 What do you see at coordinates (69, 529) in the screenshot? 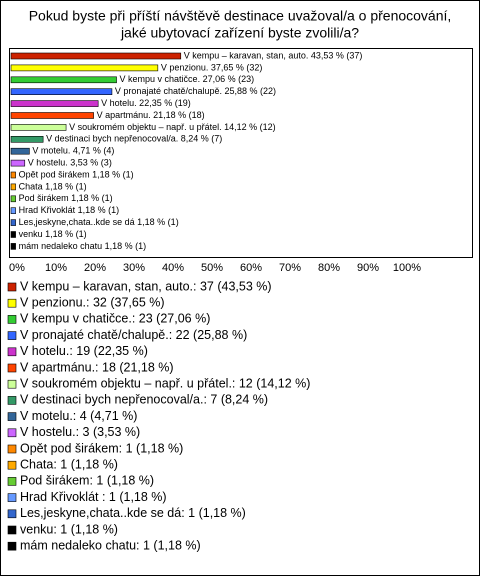
I see `legend-label: venku: 1 (1,18 %)` at bounding box center [69, 529].